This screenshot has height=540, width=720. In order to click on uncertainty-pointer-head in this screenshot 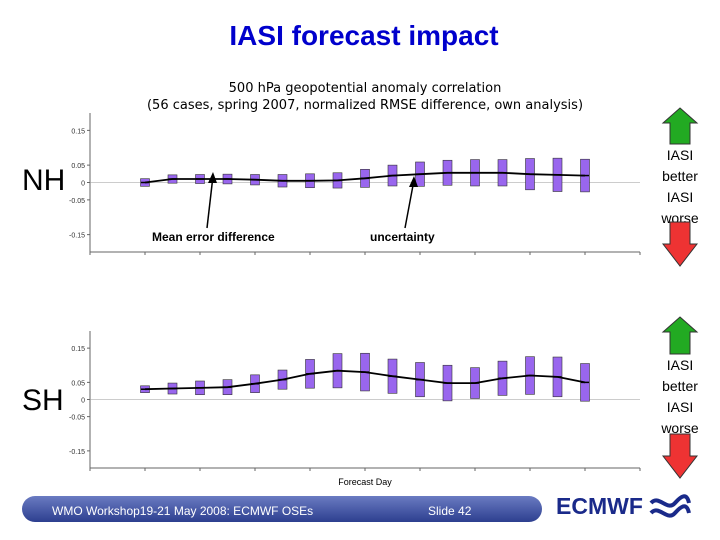, I will do `click(413, 181)`.